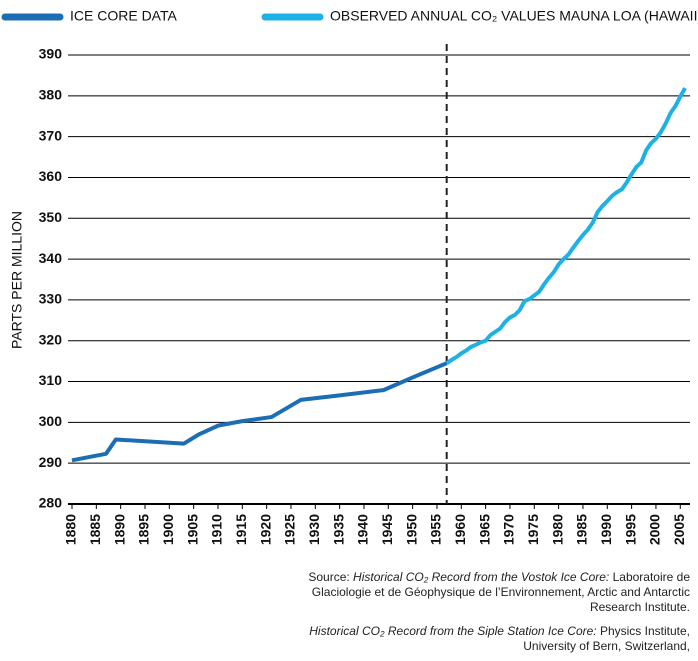 The image size is (698, 661). What do you see at coordinates (582, 529) in the screenshot?
I see `x-tick-label: 1985` at bounding box center [582, 529].